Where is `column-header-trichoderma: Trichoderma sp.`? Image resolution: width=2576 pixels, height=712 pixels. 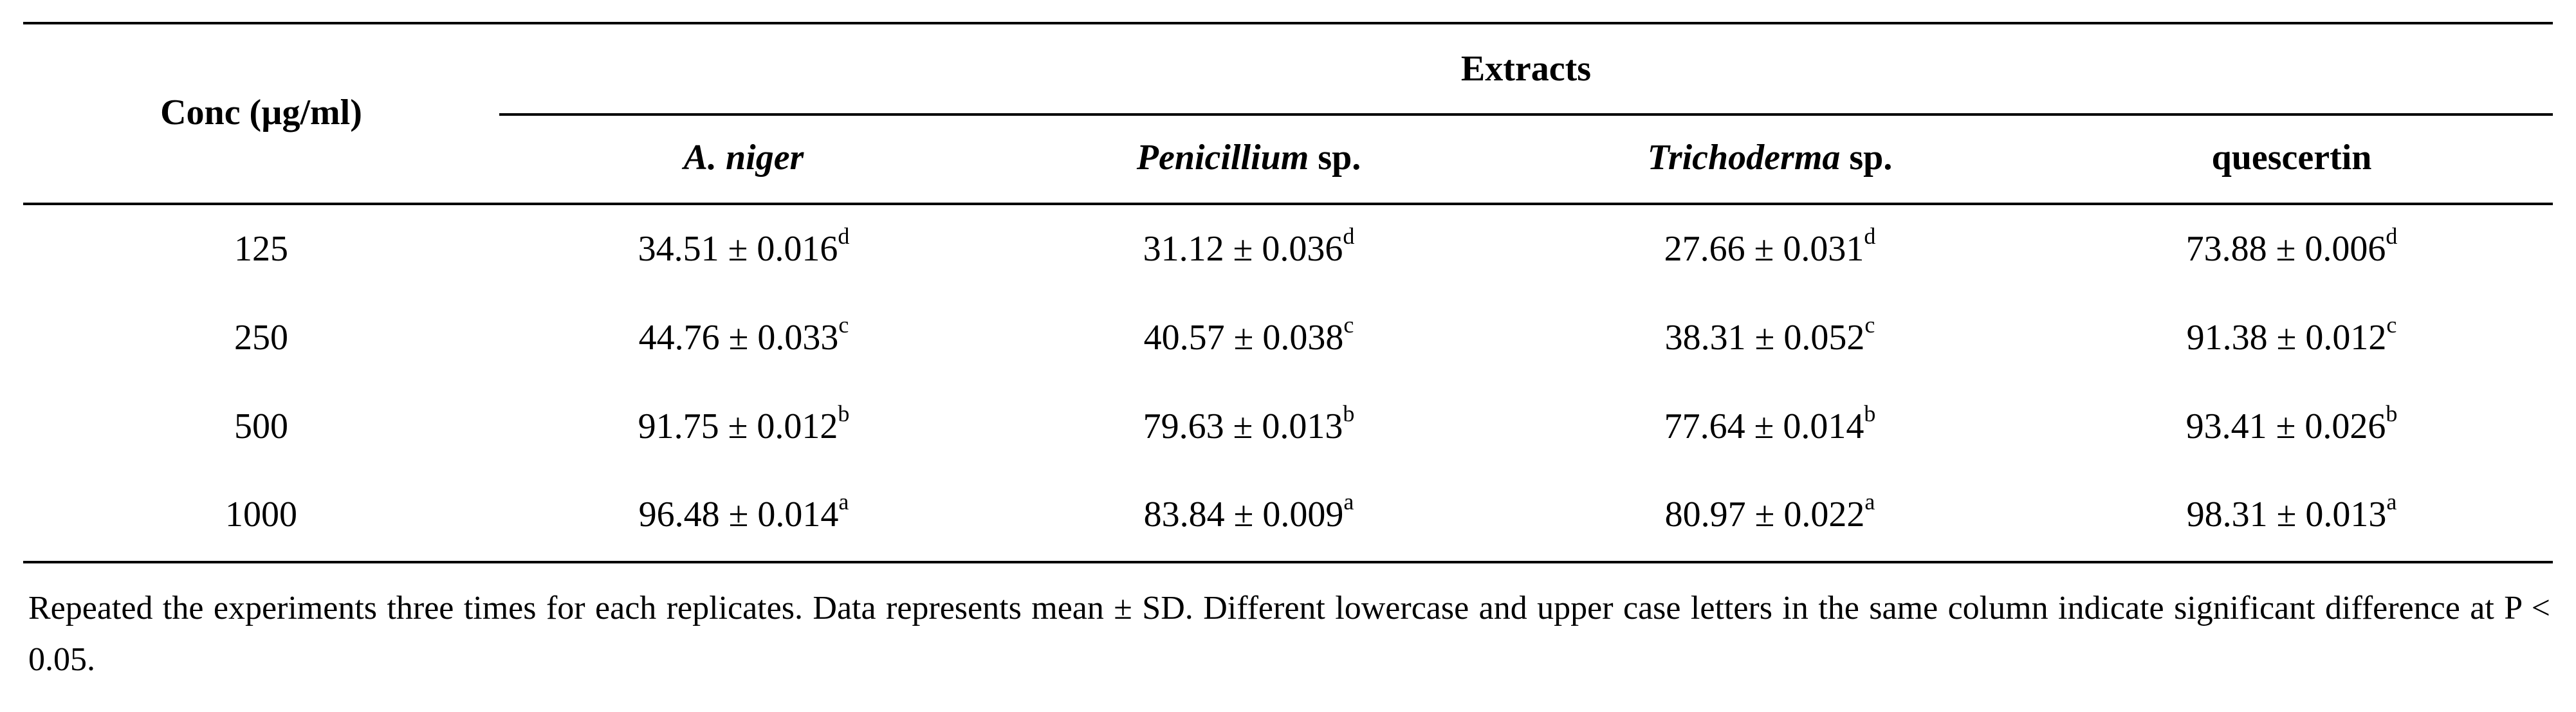 column-header-trichoderma: Trichoderma sp. is located at coordinates (1770, 158).